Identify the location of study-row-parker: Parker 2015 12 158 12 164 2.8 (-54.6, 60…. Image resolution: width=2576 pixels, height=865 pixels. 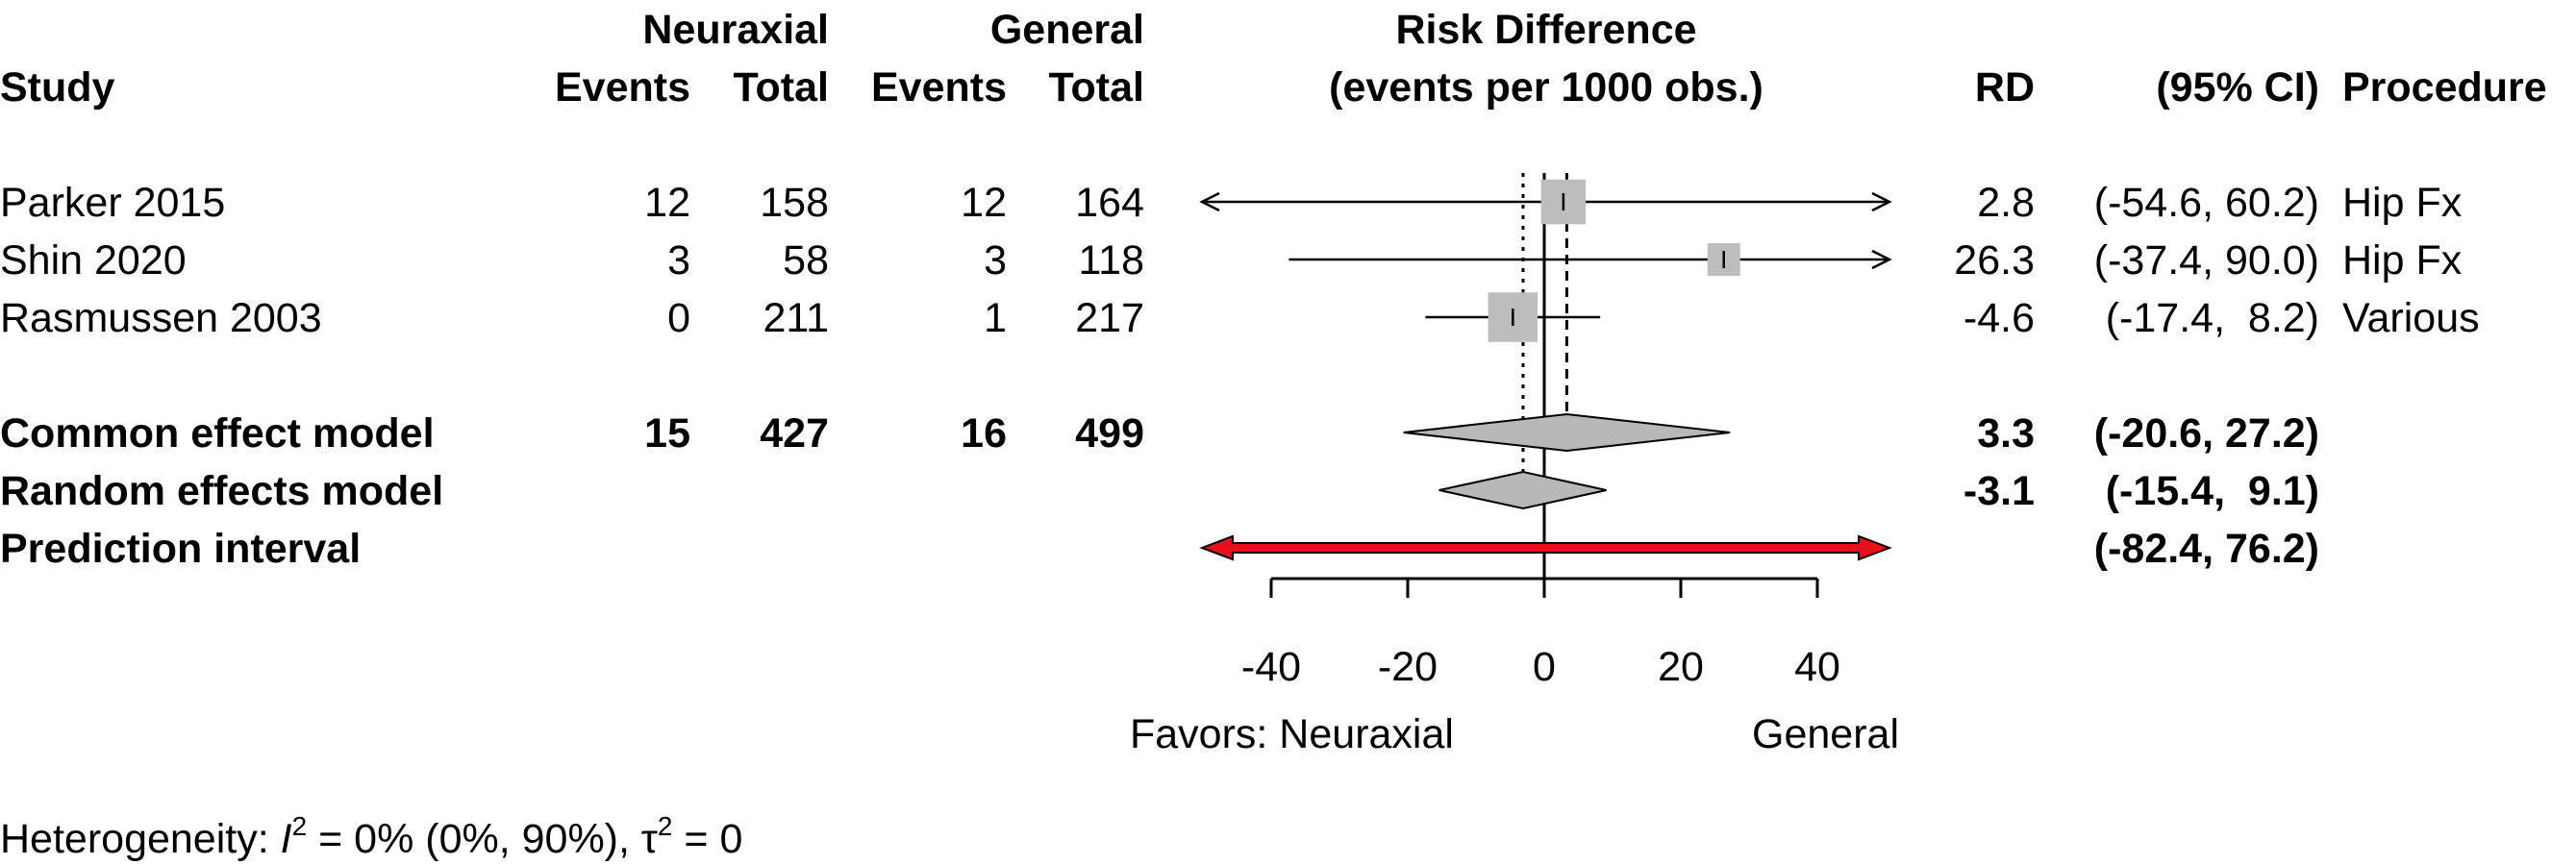
(1231, 203).